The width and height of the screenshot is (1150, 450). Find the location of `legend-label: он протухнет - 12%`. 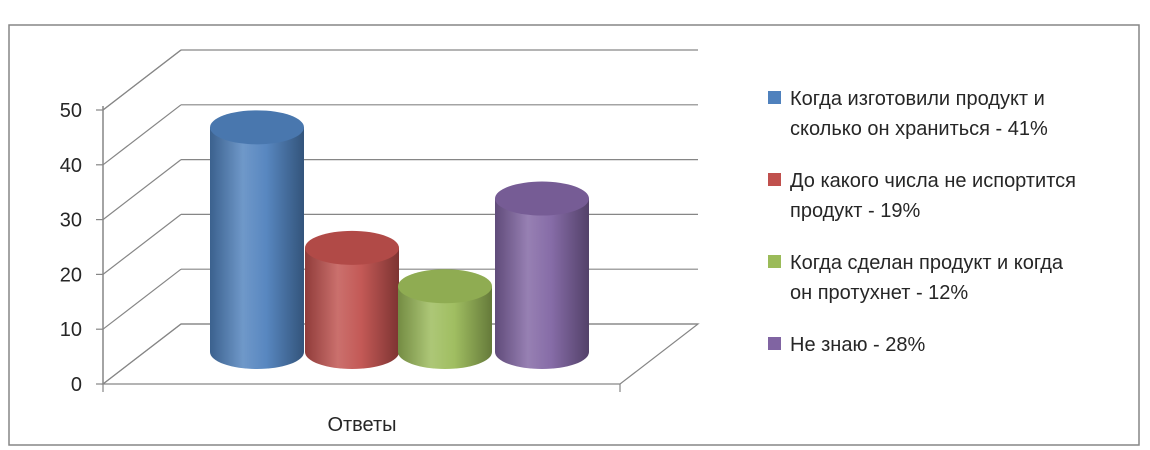

legend-label: он протухнет - 12% is located at coordinates (879, 293).